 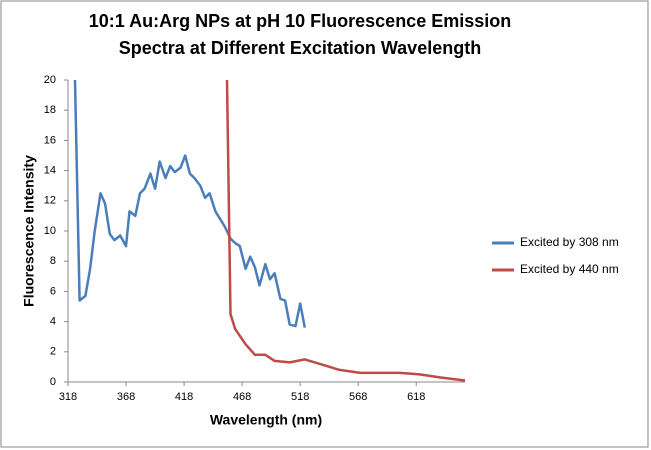 I want to click on y-tick-label: 6, so click(x=53, y=291).